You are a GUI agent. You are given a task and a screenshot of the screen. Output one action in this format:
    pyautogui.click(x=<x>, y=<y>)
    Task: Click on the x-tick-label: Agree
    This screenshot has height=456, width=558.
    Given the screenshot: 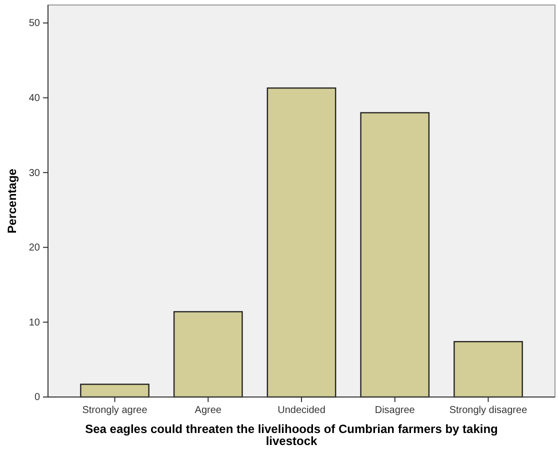 What is the action you would take?
    pyautogui.click(x=208, y=410)
    